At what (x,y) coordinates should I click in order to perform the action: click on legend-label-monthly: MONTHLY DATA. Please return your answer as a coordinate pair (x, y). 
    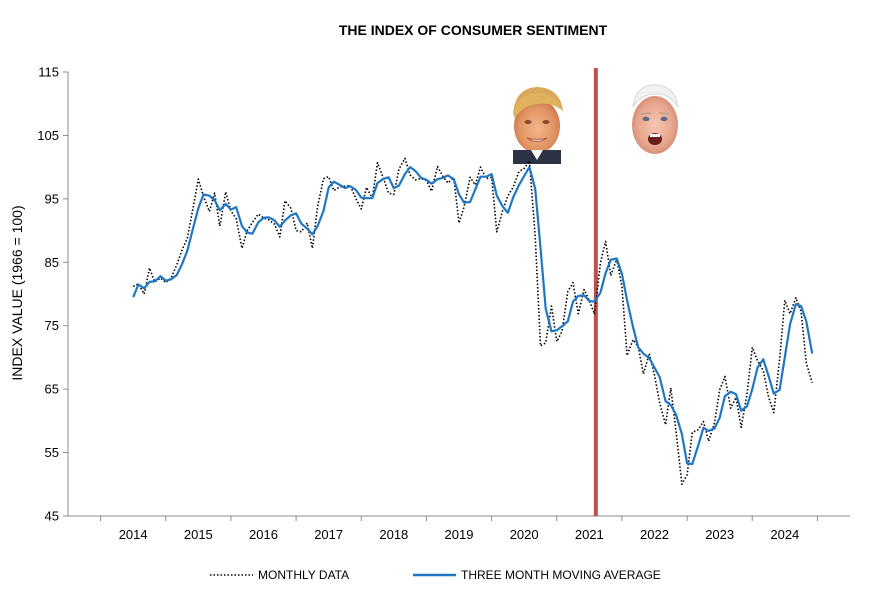
    Looking at the image, I should click on (303, 575).